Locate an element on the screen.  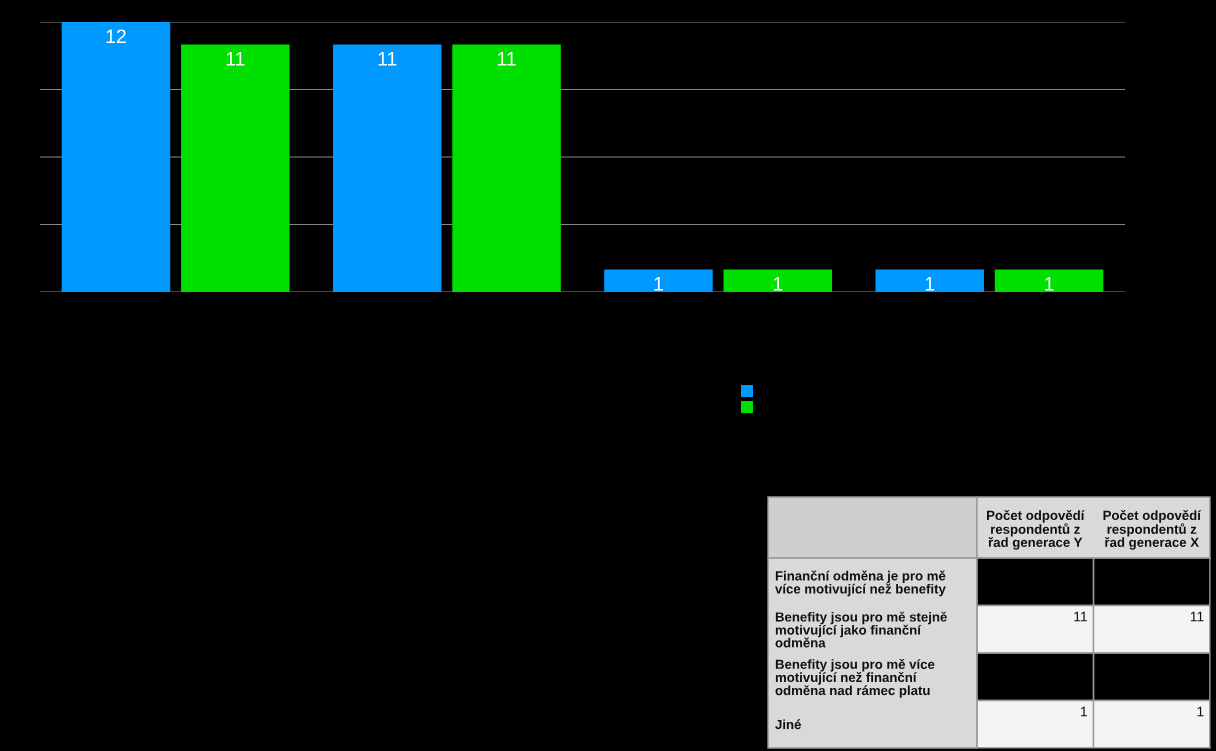
y-tick-label: Benefity jsou pro mě více motivující než finanční odměna nad rámec platu is located at coordinates (855, 678).